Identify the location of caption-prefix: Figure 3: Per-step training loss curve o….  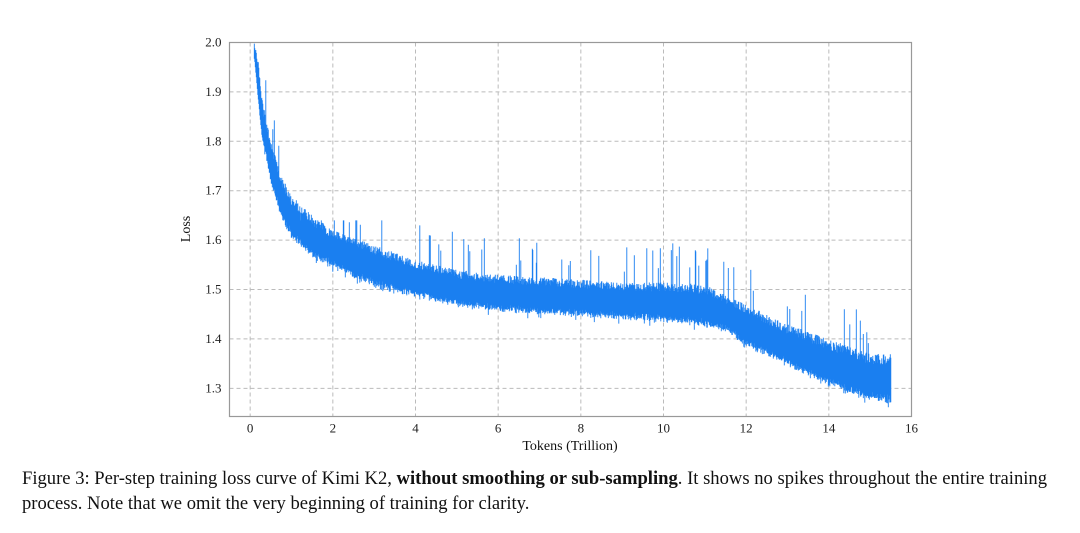
(209, 478).